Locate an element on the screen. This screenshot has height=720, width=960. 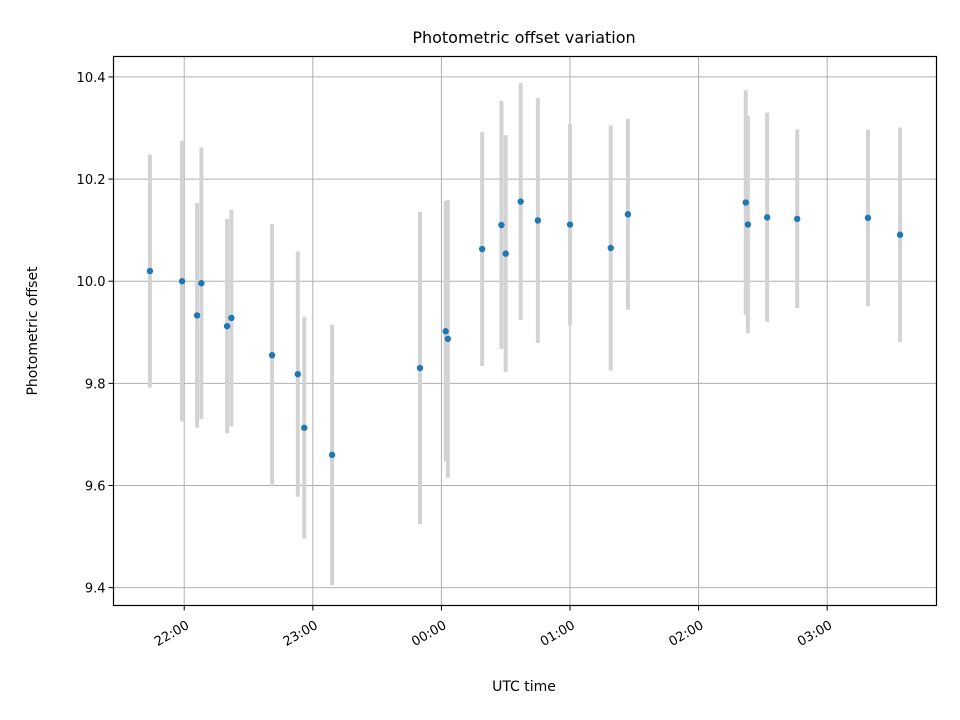
y-tick-label: 9.4 is located at coordinates (95, 589).